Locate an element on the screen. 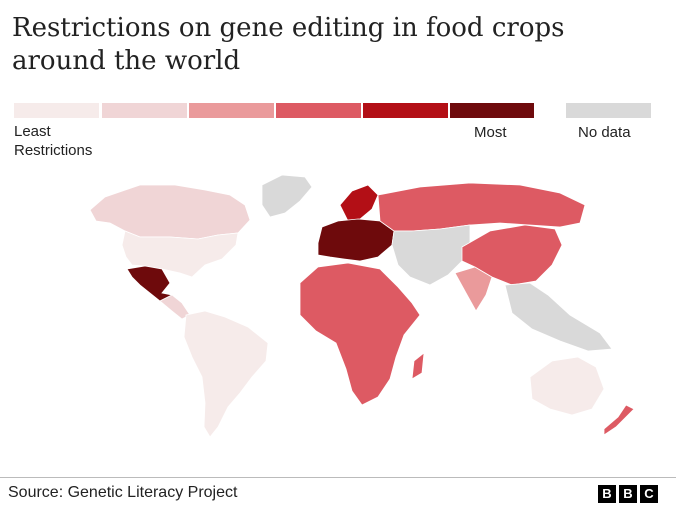  footer-divider is located at coordinates (338, 477).